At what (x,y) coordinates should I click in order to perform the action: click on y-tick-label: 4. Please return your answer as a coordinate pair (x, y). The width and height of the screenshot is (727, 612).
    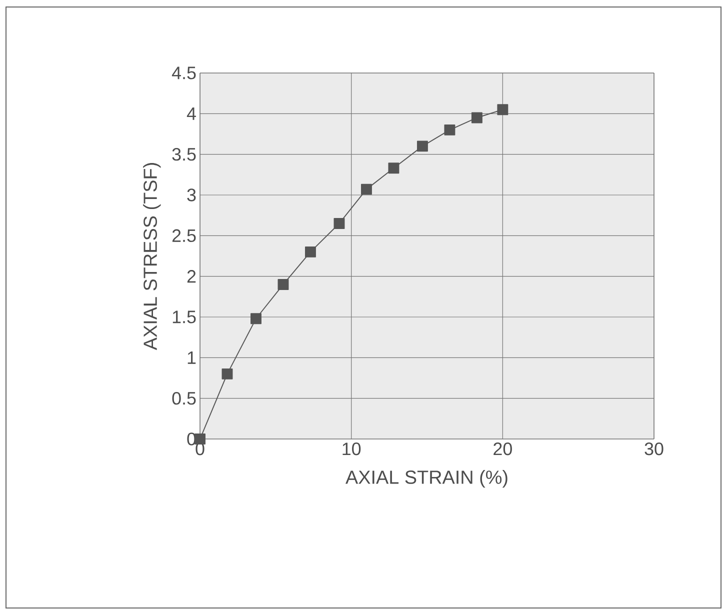
    Looking at the image, I should click on (191, 113).